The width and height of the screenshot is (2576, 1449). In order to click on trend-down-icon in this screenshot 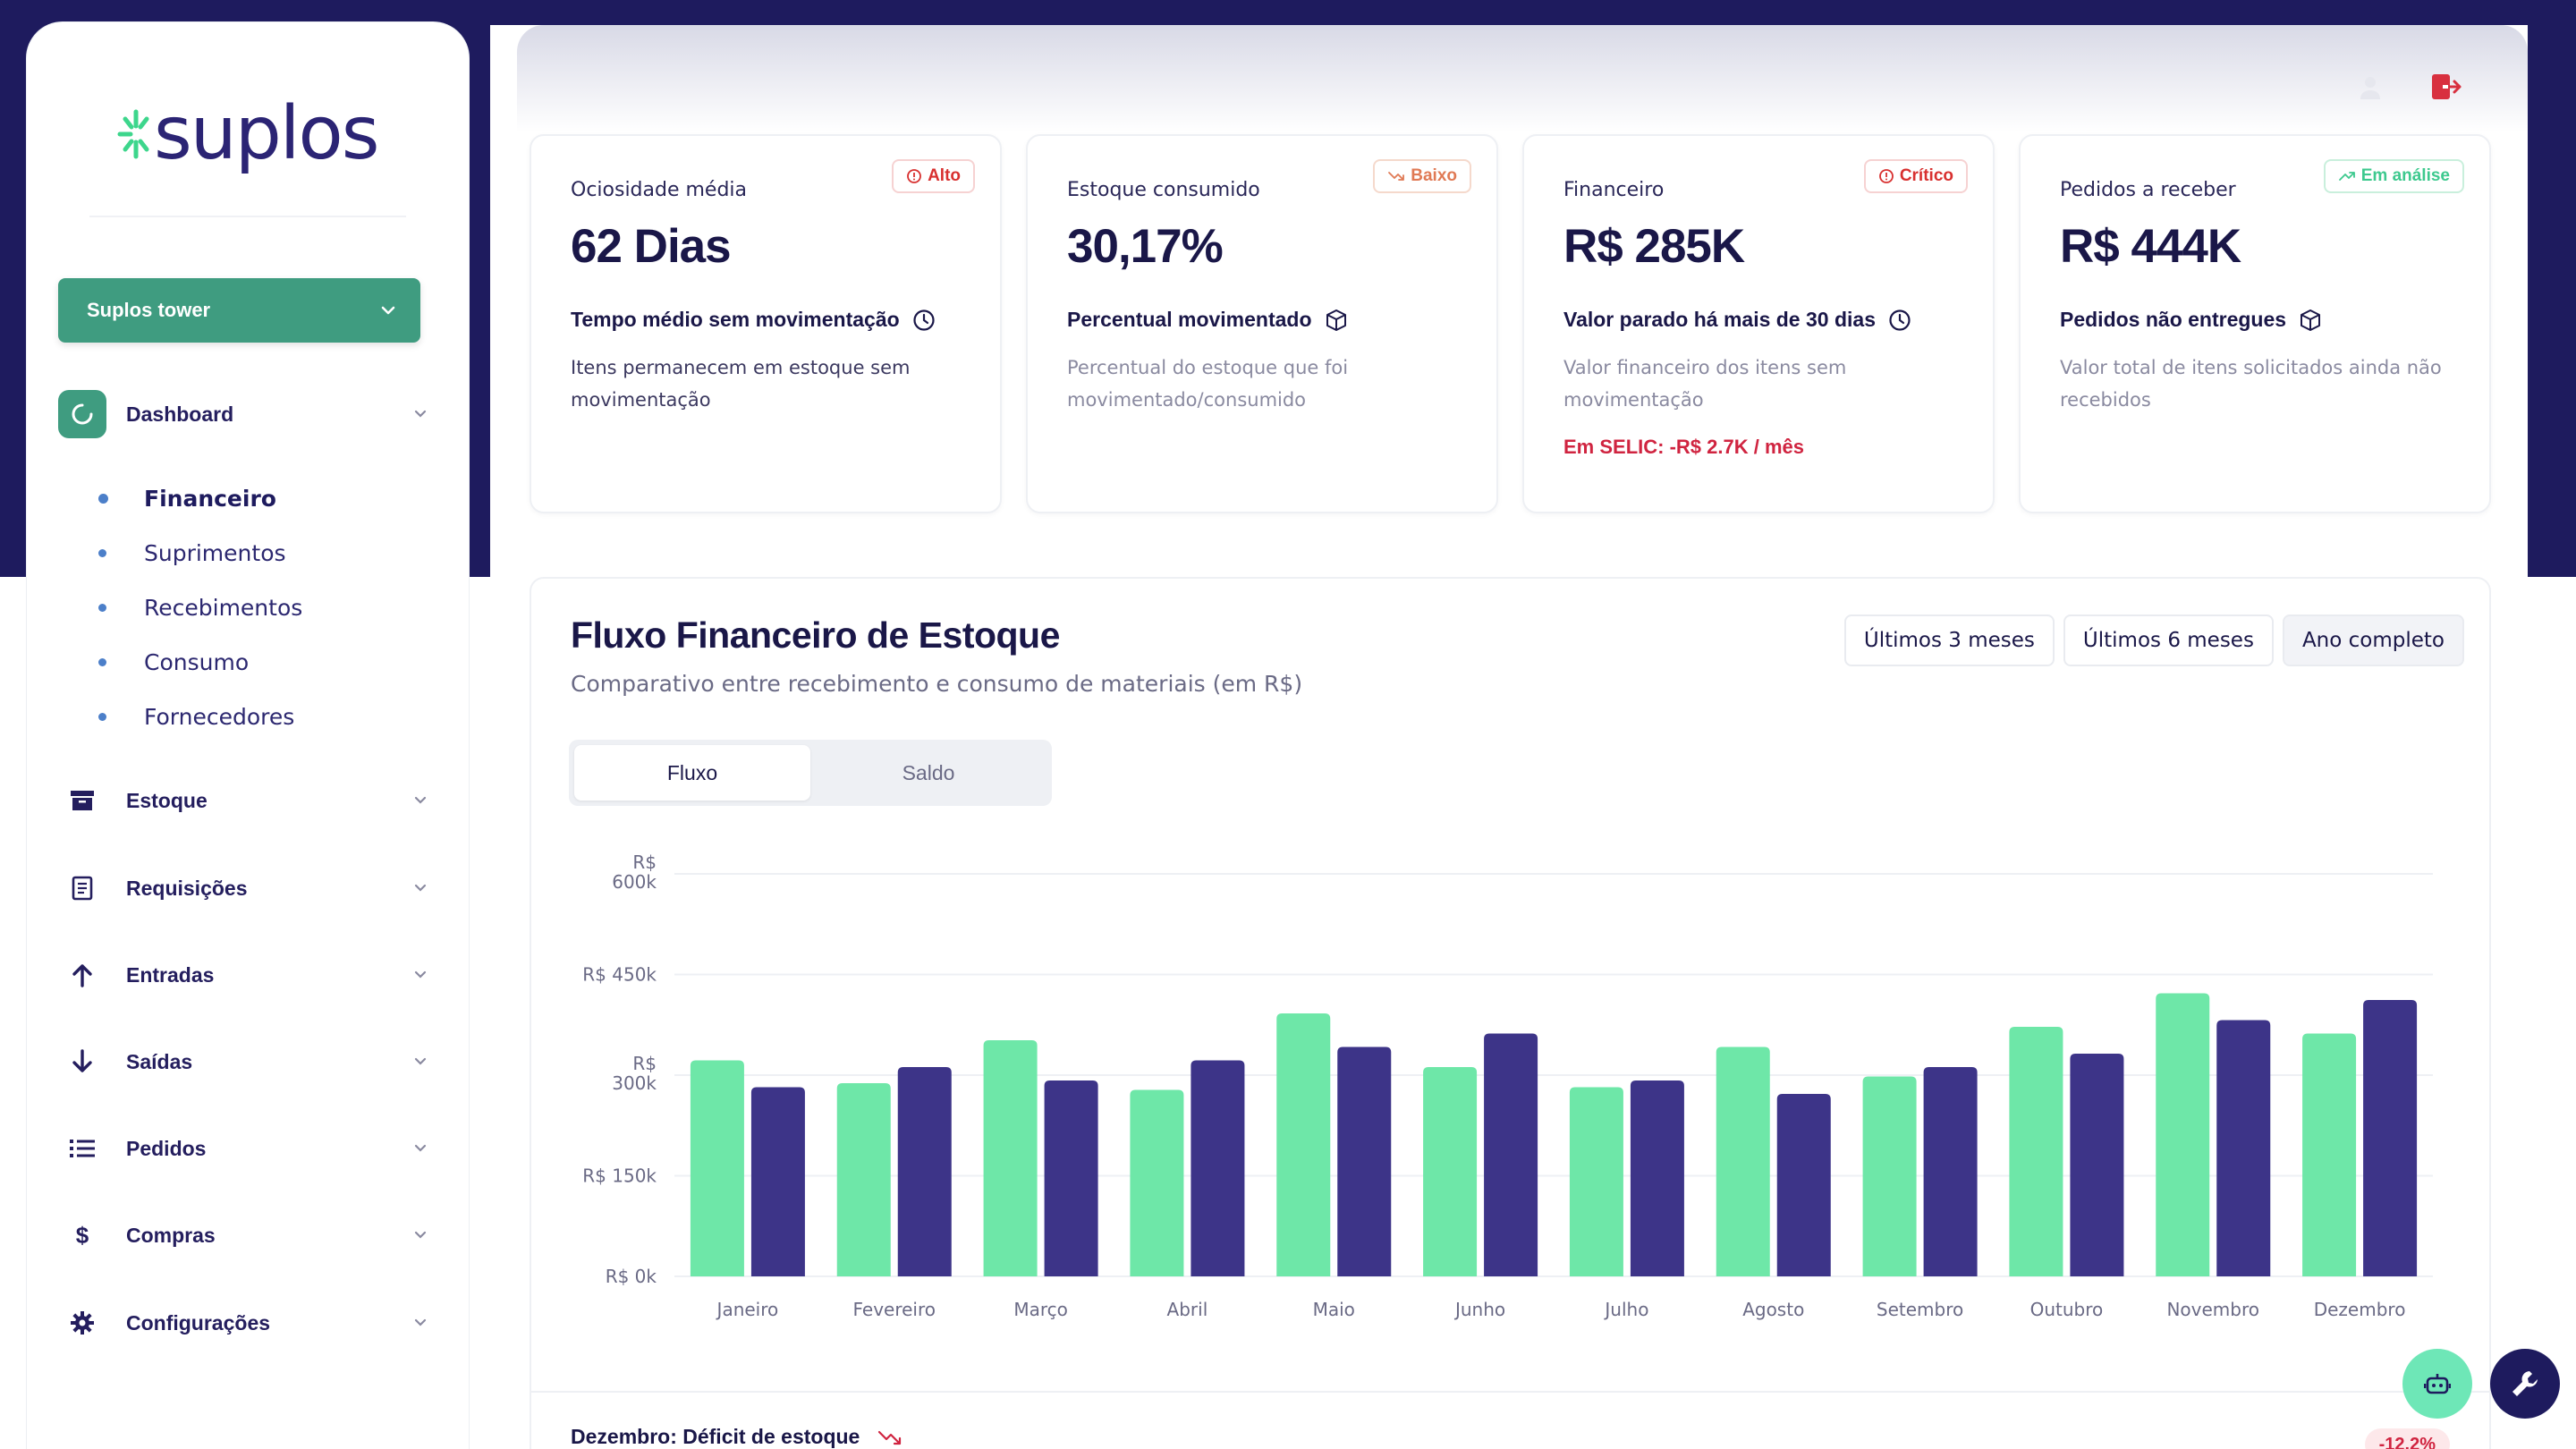, I will do `click(1396, 176)`.